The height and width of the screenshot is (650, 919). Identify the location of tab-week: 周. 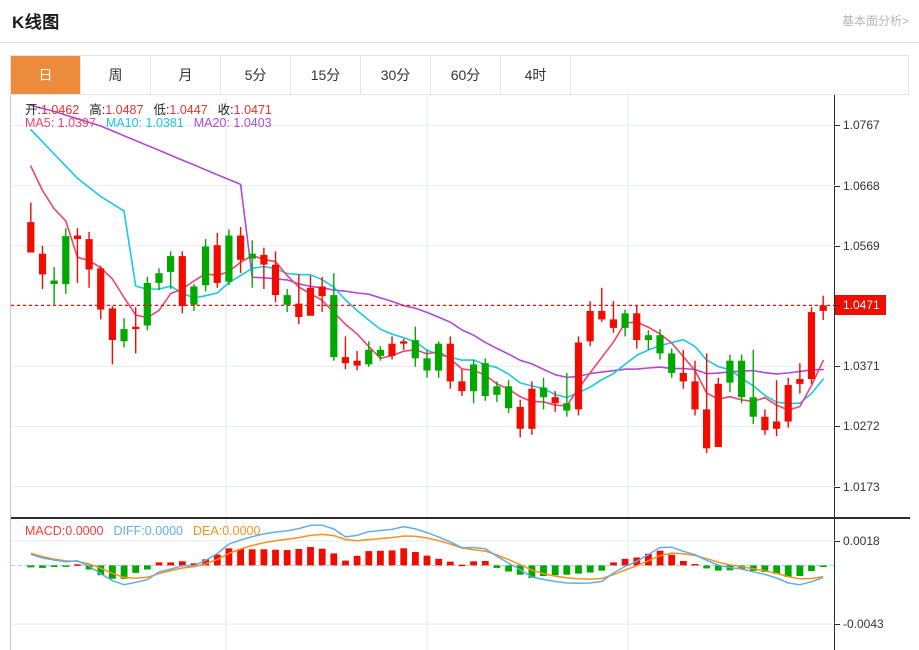
(116, 75).